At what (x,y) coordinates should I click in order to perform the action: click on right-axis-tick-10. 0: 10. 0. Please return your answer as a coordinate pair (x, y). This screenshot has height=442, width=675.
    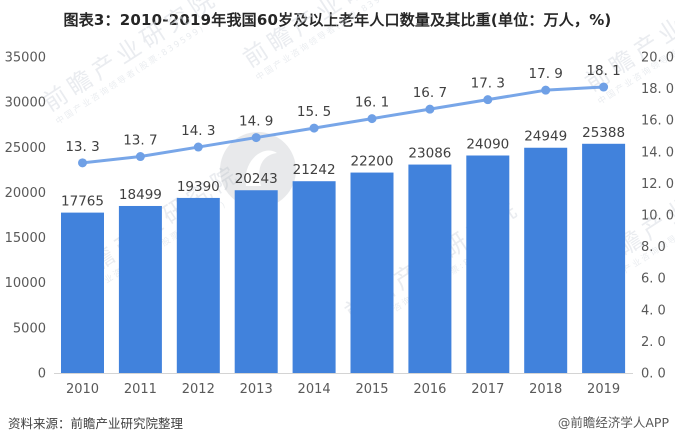
    Looking at the image, I should click on (657, 216).